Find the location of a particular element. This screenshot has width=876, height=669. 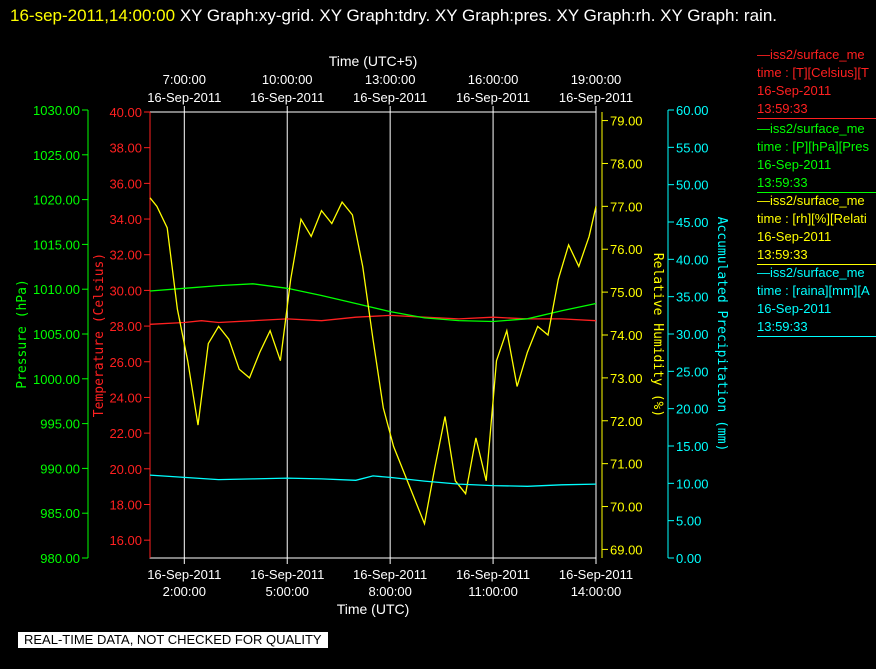

pressure-tick-label: 1025.00 is located at coordinates (56, 155).